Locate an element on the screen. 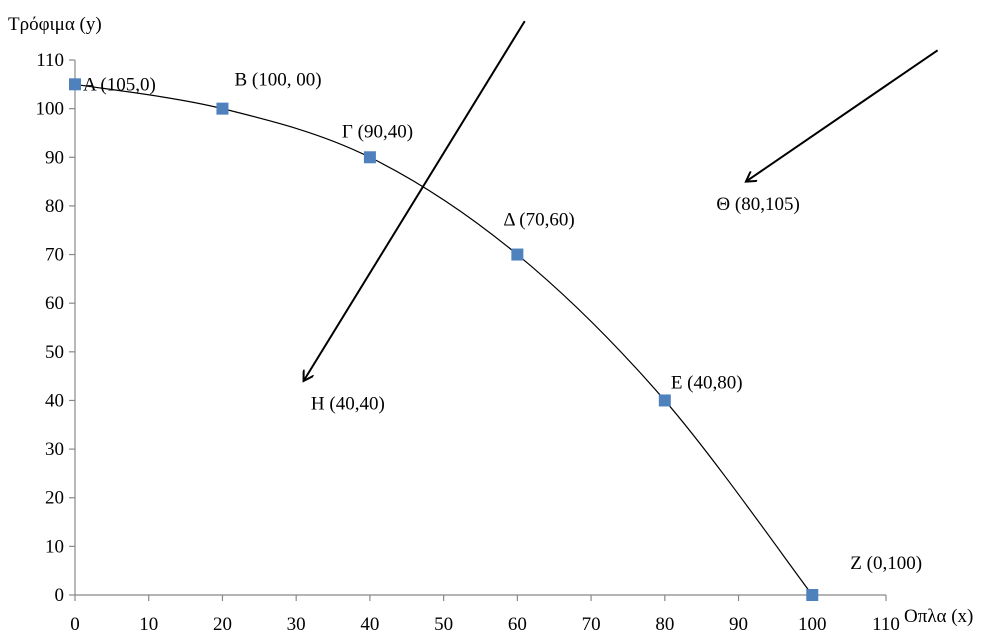 The width and height of the screenshot is (1003, 640). annotation-label: Θ (80,105) is located at coordinates (757, 204).